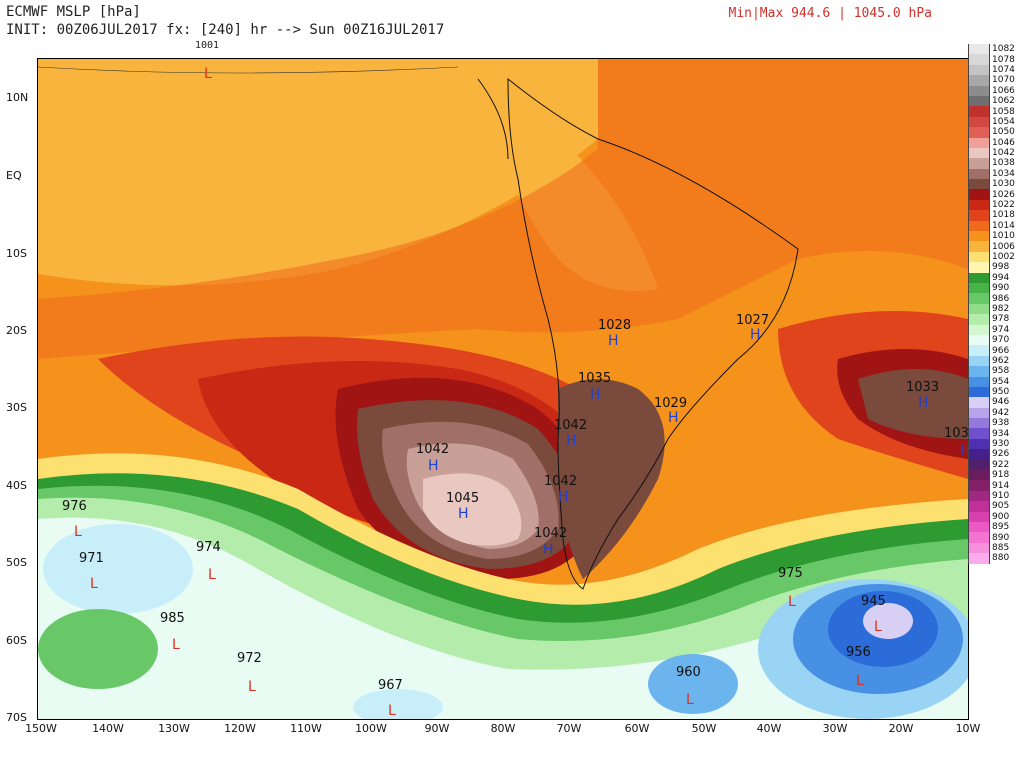 Image resolution: width=1024 pixels, height=768 pixels. I want to click on center-1029: 1029 H, so click(670, 411).